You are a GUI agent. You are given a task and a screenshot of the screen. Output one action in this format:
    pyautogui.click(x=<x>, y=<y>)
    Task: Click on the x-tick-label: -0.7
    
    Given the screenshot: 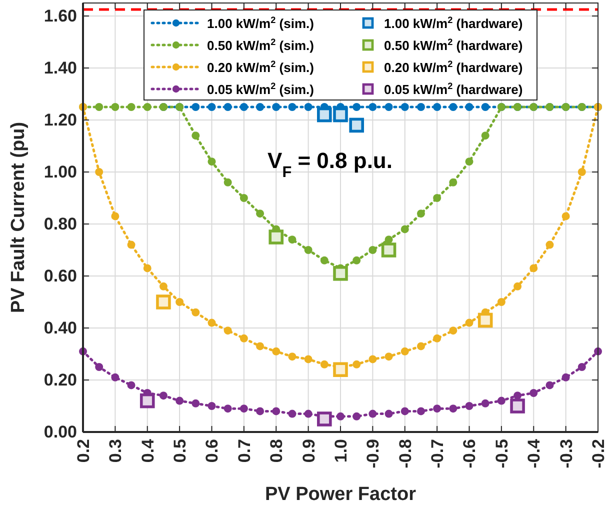 What is the action you would take?
    pyautogui.click(x=438, y=453)
    